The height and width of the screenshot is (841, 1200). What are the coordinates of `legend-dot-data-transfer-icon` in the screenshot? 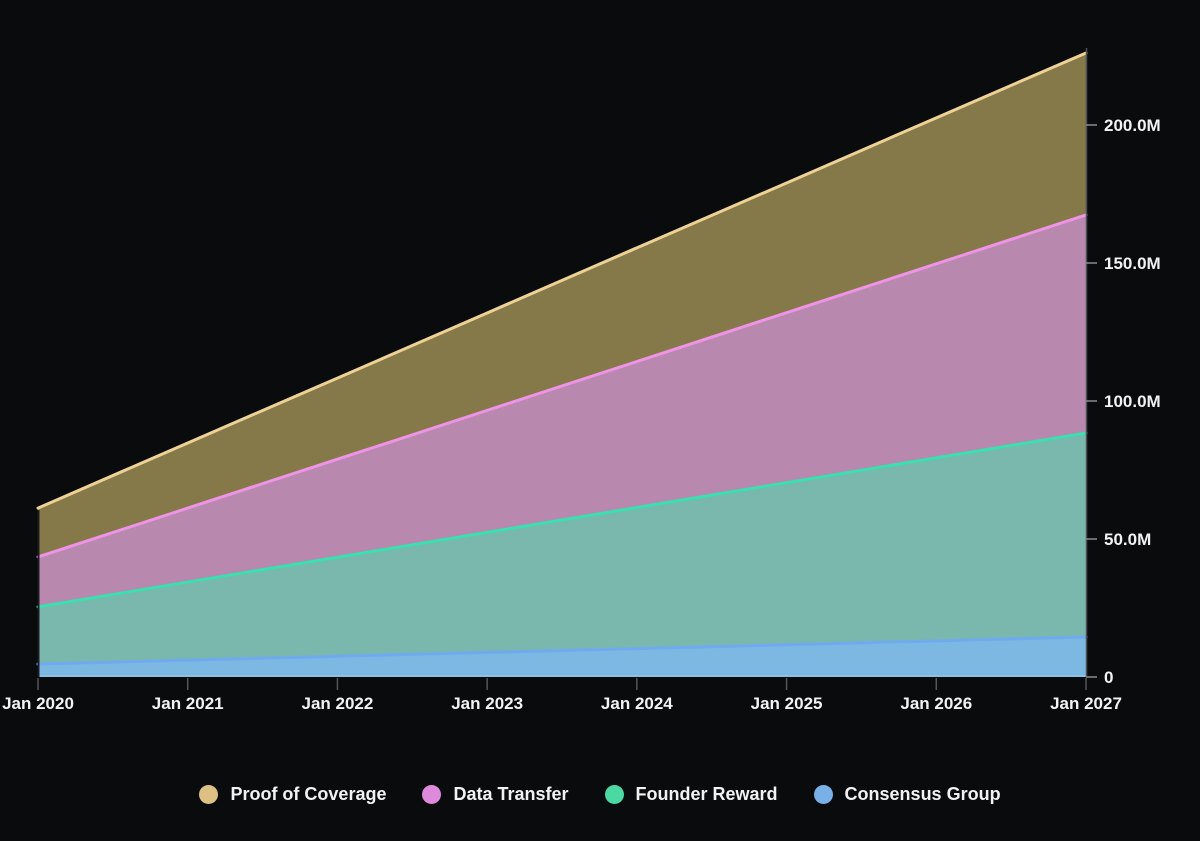 It's located at (432, 794).